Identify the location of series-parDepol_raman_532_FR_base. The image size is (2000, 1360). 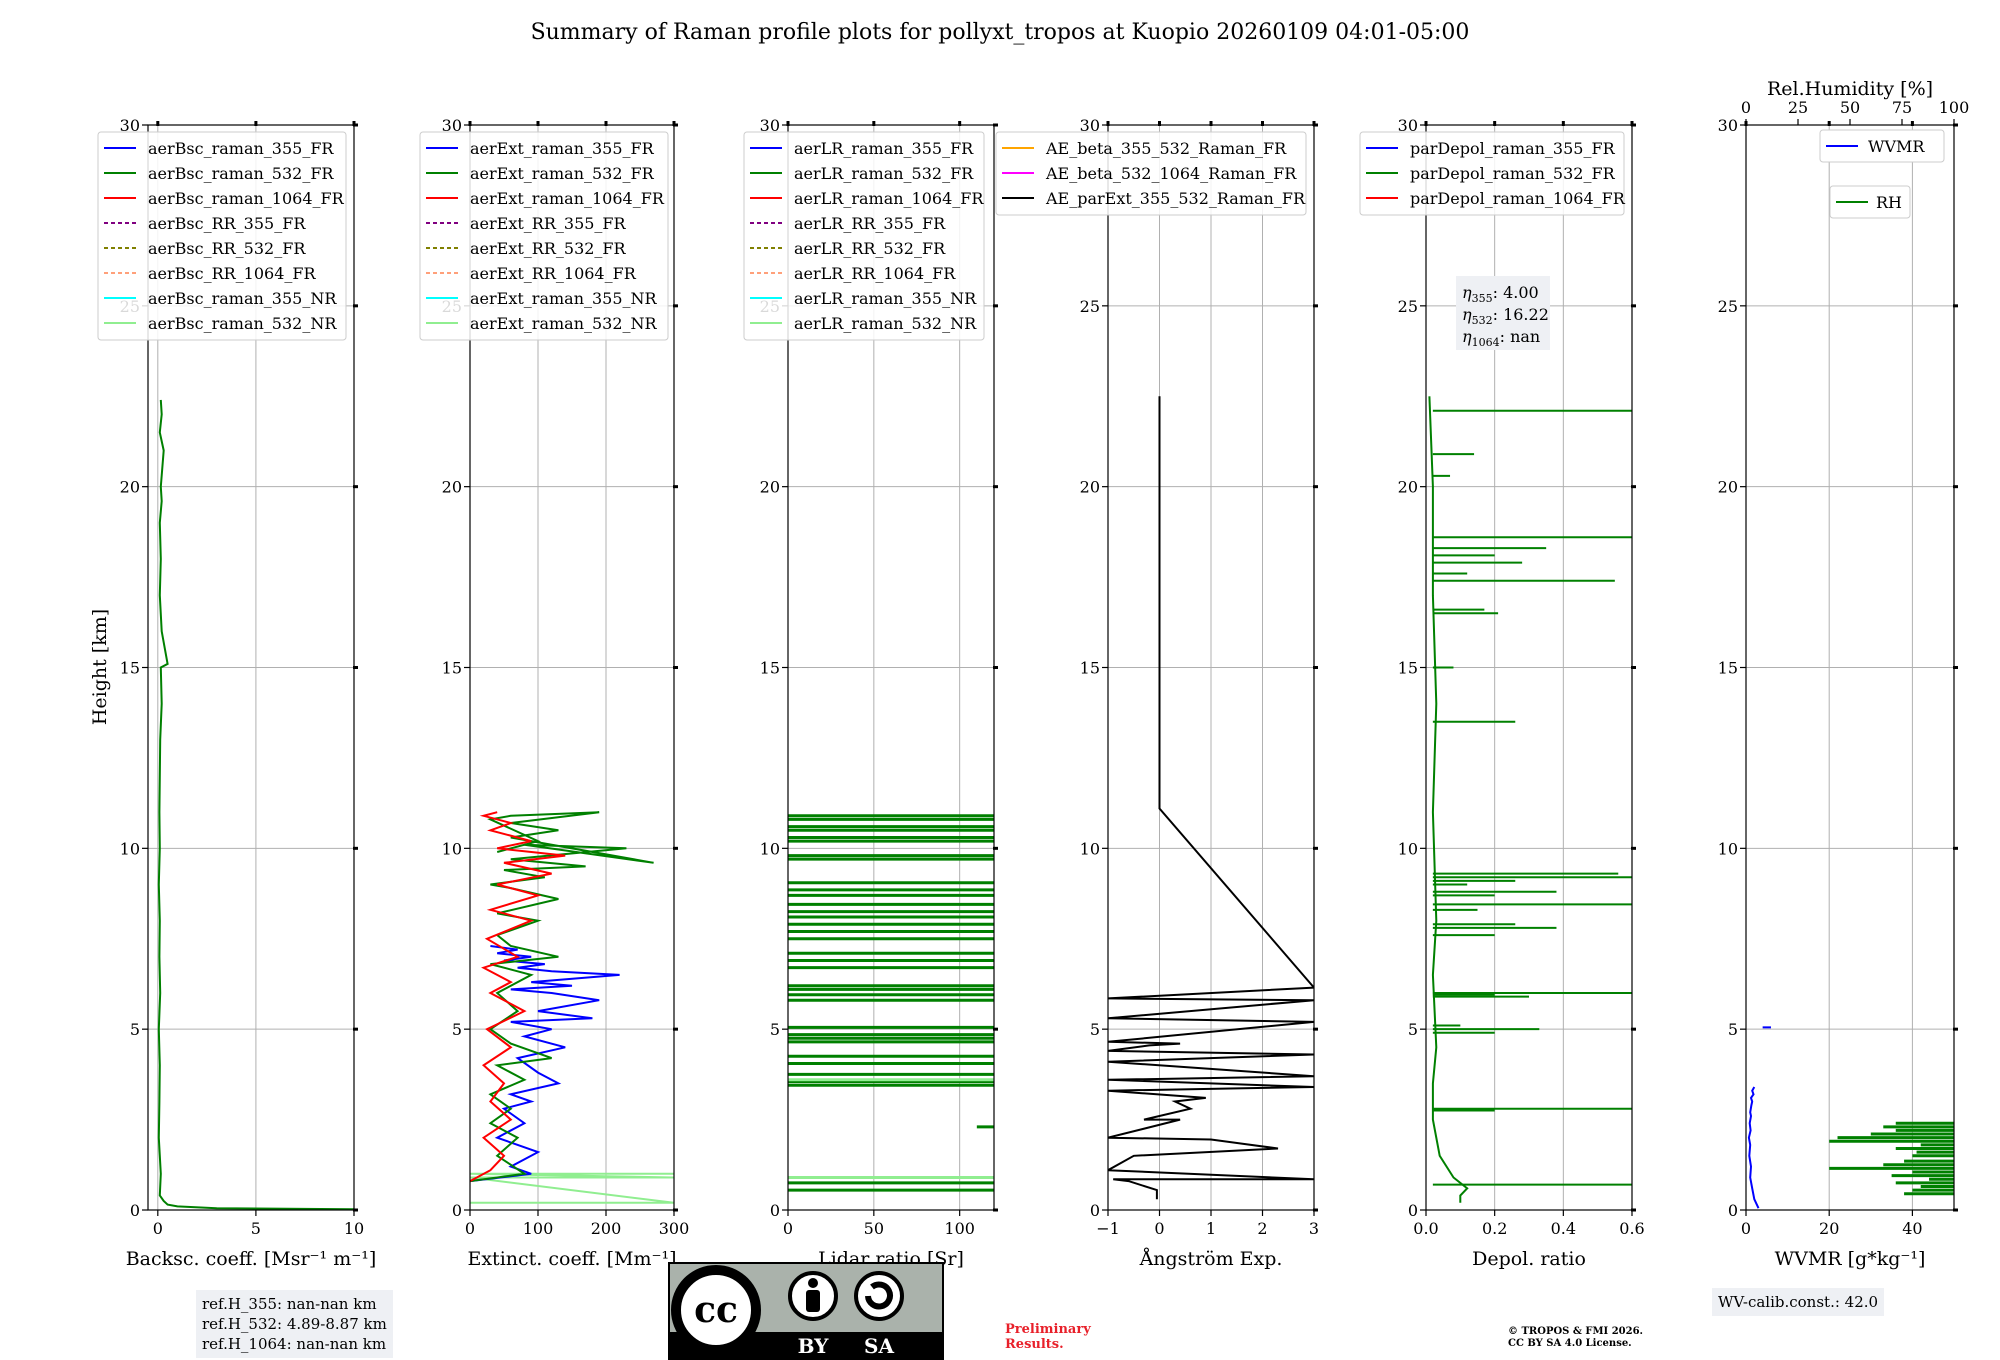
(1448, 799).